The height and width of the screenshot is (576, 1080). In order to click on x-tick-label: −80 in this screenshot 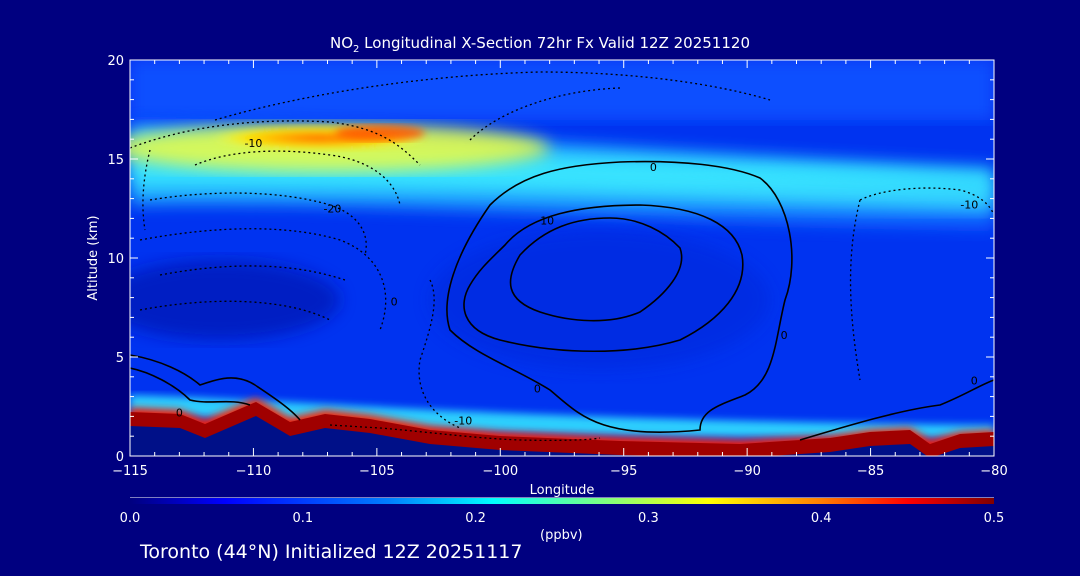, I will do `click(993, 471)`.